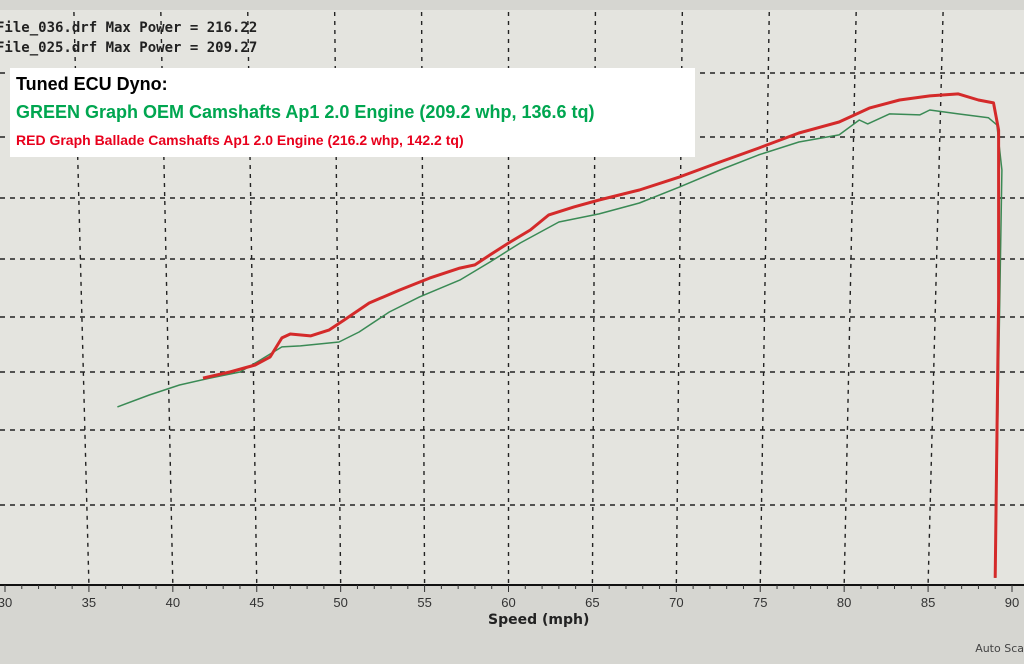 The image size is (1024, 664). Describe the element at coordinates (340, 602) in the screenshot. I see `x-tick-label: 50` at that location.